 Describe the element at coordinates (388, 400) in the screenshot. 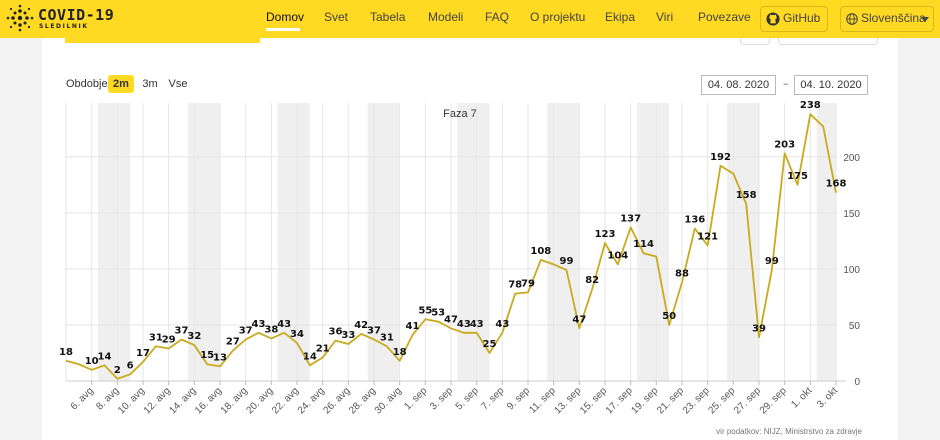

I see `x-tick-label: 30. avg` at that location.